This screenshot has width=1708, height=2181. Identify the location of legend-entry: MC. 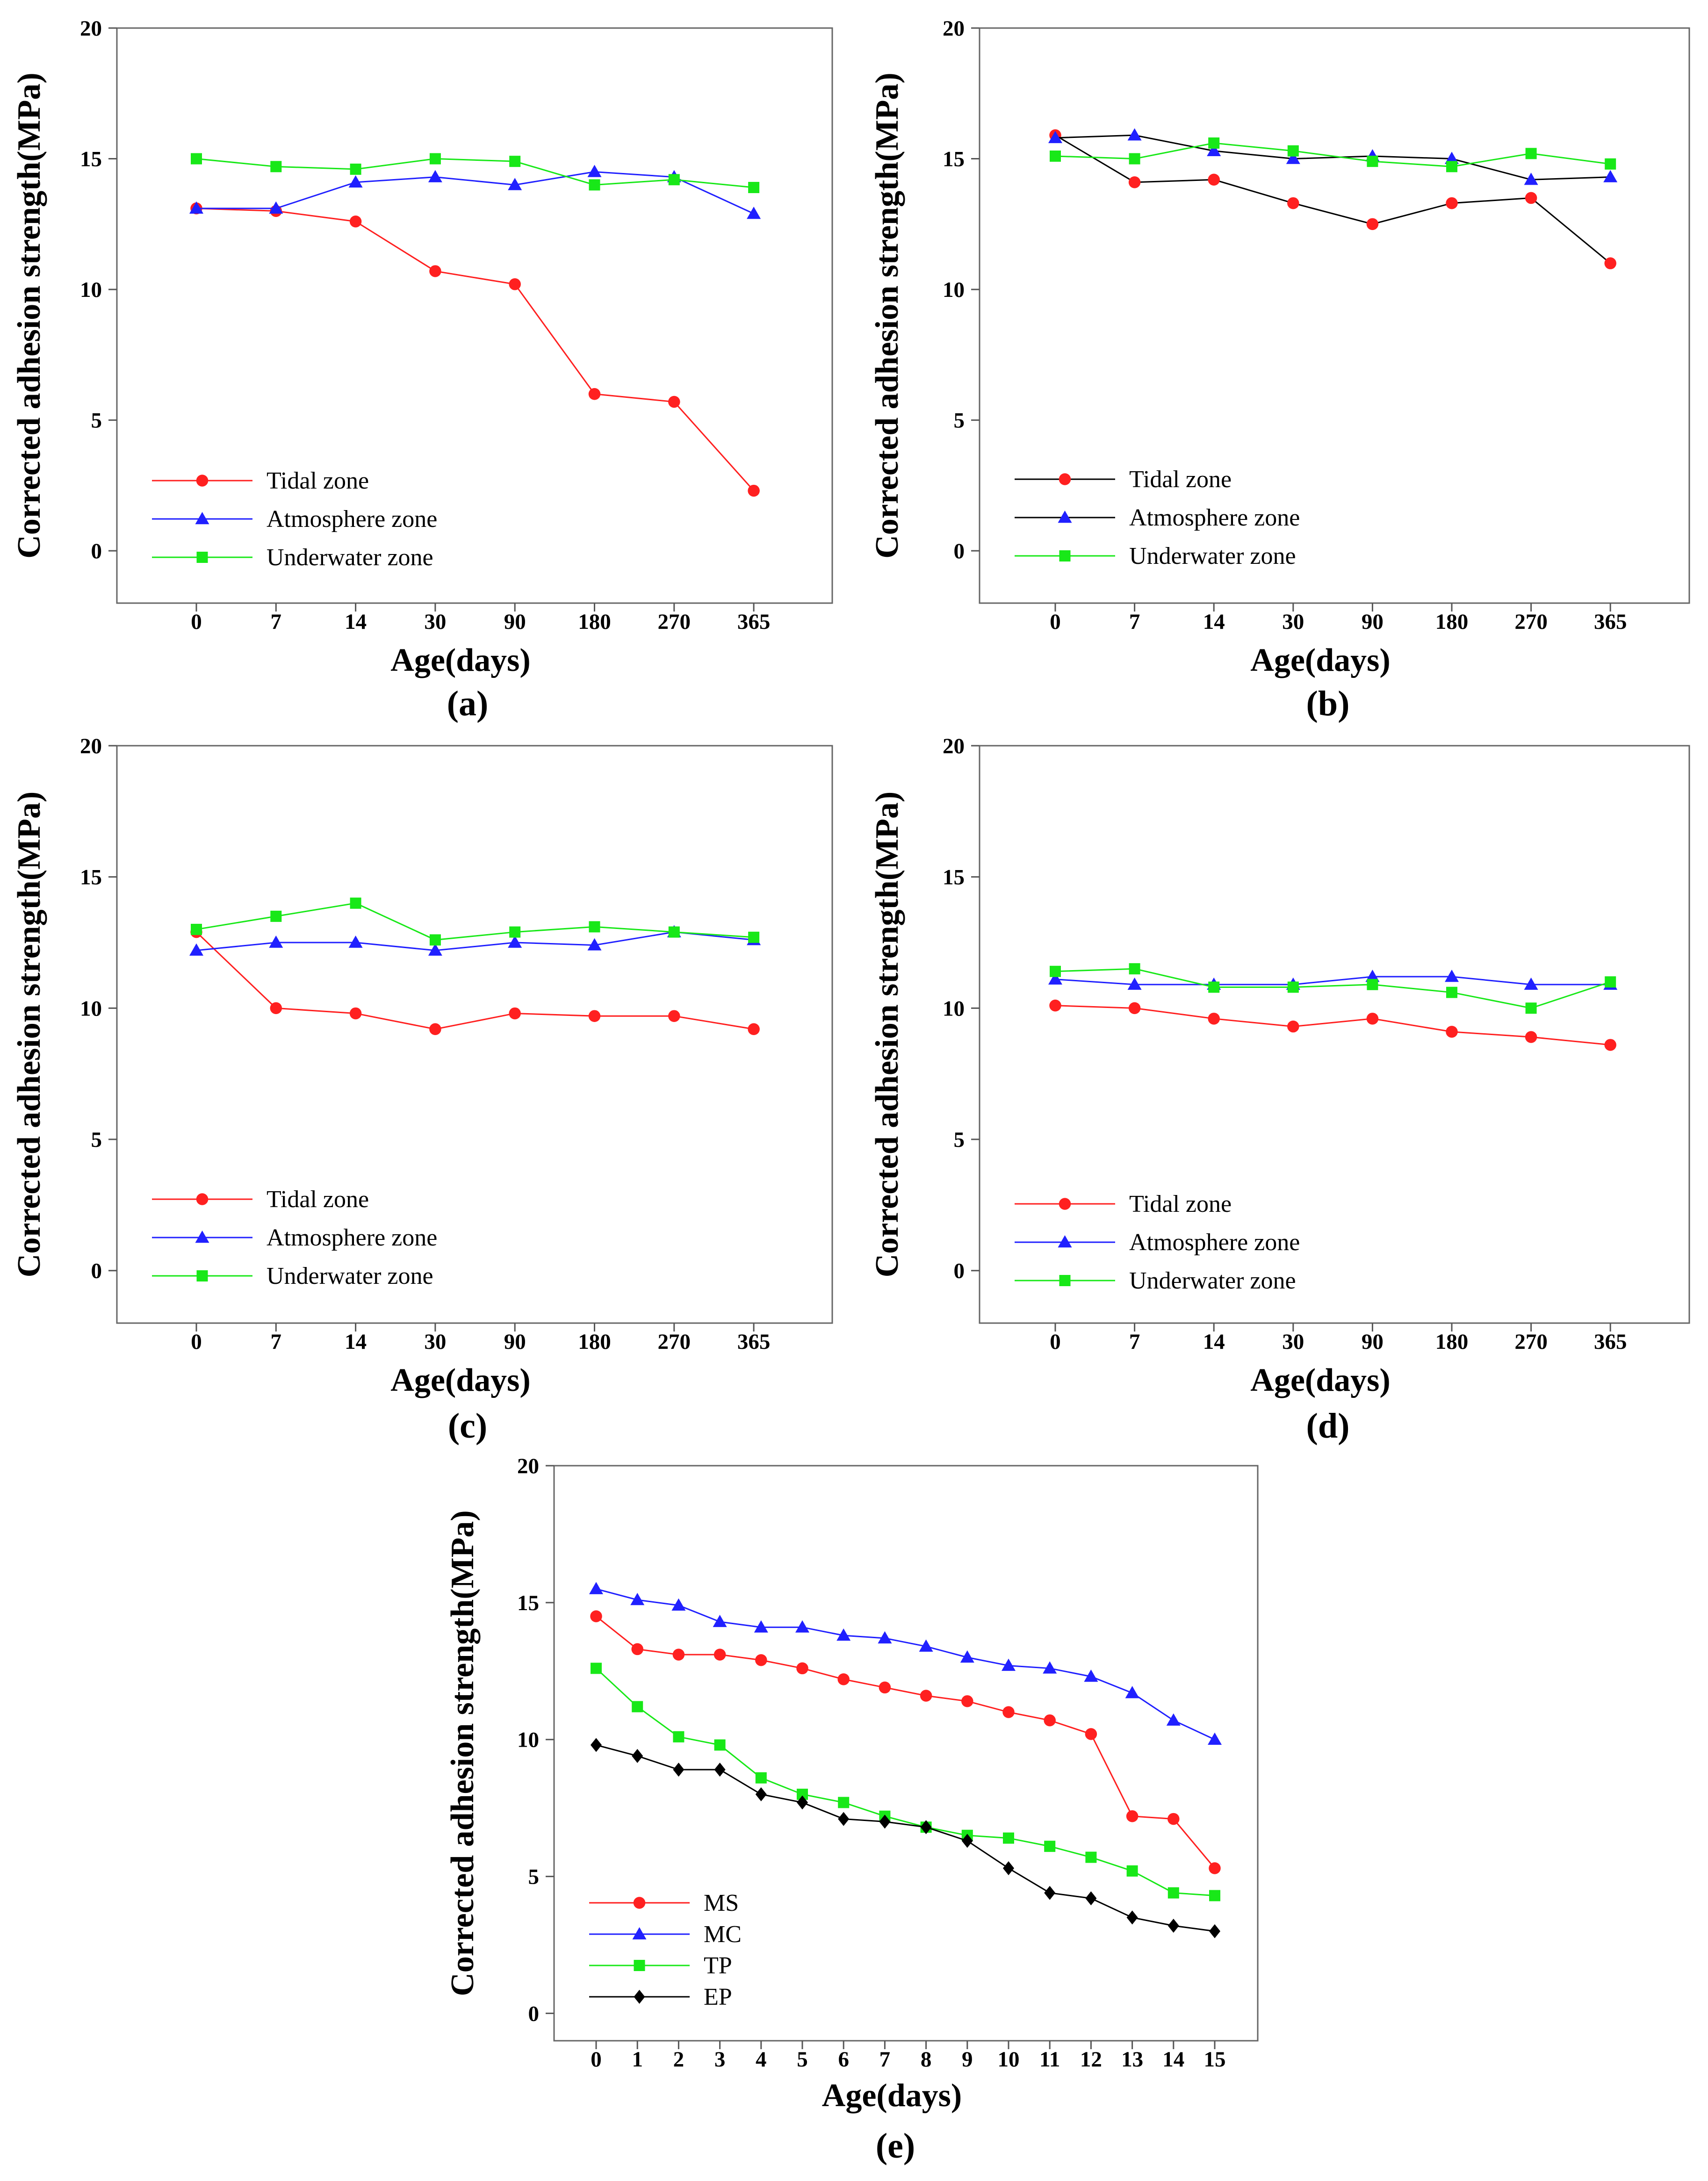
(665, 1935).